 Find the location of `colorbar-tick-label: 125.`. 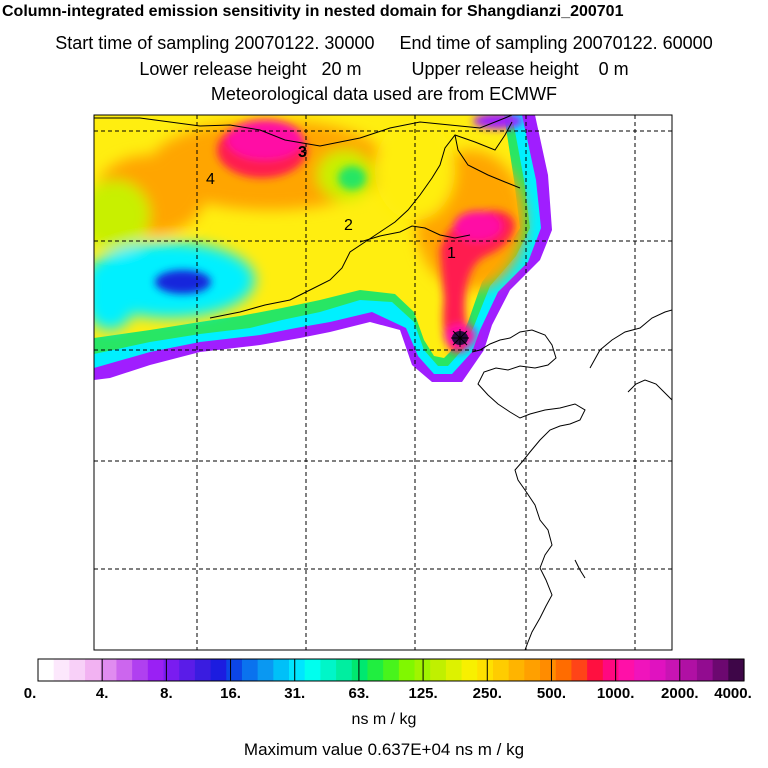

colorbar-tick-label: 125. is located at coordinates (423, 693).